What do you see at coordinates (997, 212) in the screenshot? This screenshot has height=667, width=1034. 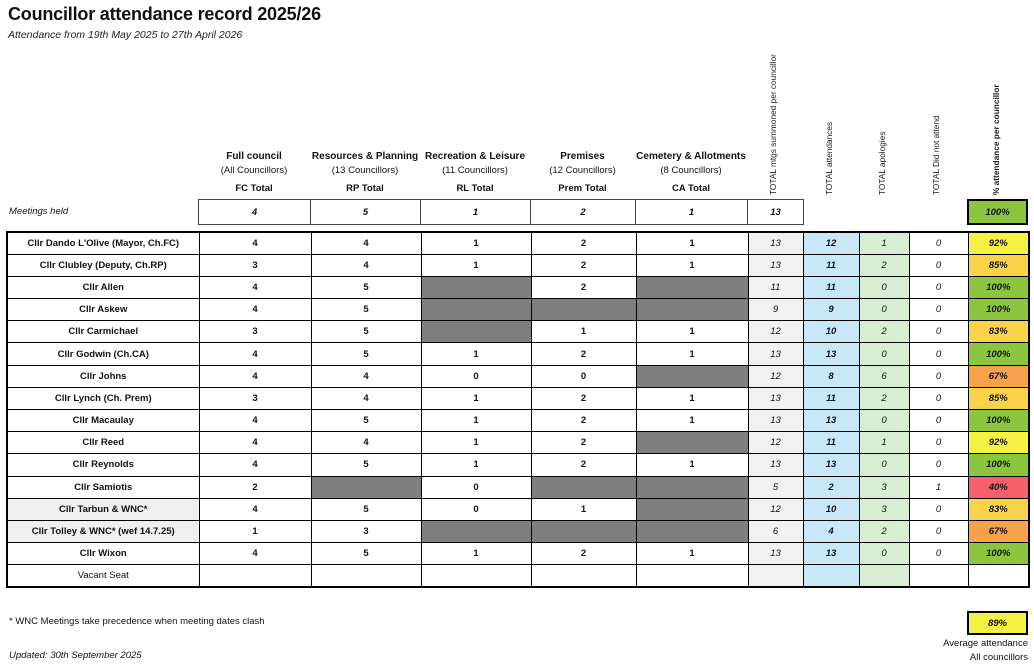 I see `meetings-held-percent: 100%` at bounding box center [997, 212].